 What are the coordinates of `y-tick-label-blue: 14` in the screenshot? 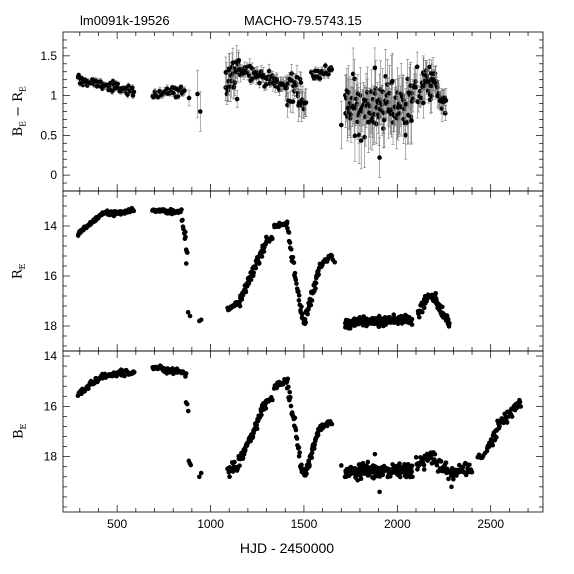 It's located at (51, 356).